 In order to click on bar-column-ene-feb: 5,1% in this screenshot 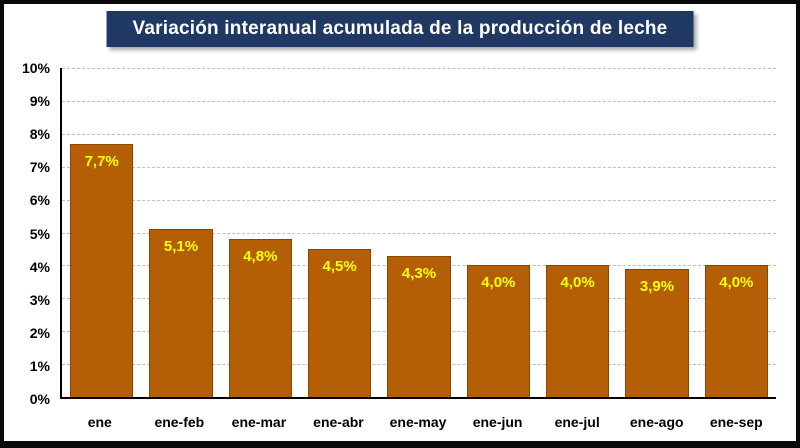, I will do `click(180, 232)`.